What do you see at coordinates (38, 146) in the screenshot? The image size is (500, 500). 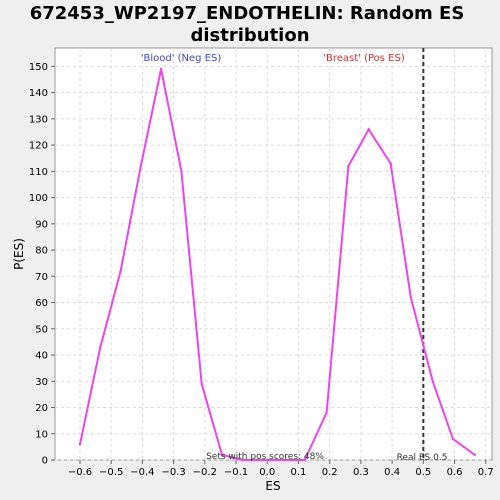 I see `y-tick-label: 120` at bounding box center [38, 146].